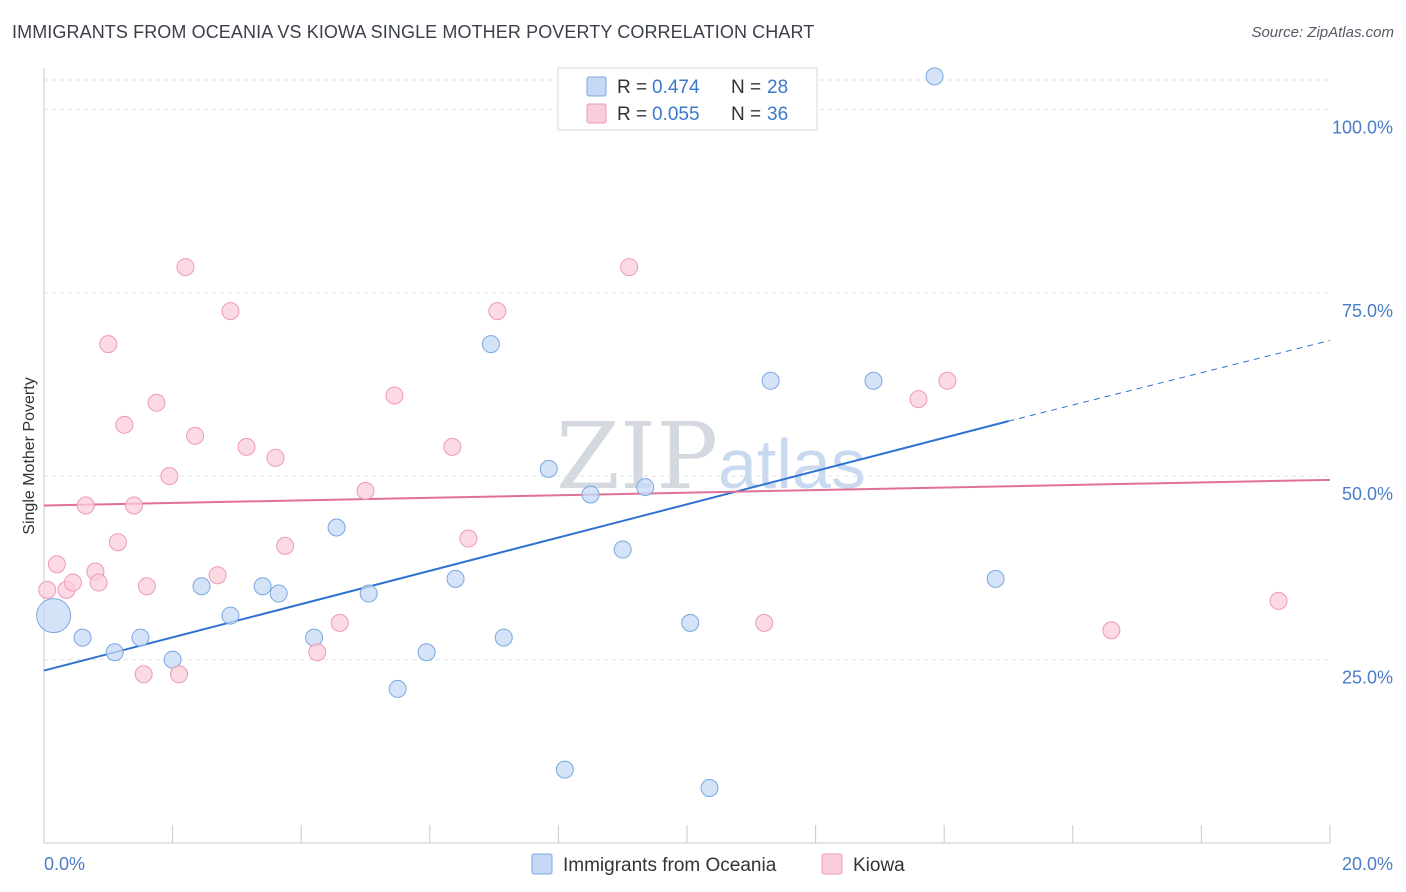 This screenshot has width=1406, height=892. Describe the element at coordinates (1367, 864) in the screenshot. I see `x-tick-label-max: 20.0%` at that location.